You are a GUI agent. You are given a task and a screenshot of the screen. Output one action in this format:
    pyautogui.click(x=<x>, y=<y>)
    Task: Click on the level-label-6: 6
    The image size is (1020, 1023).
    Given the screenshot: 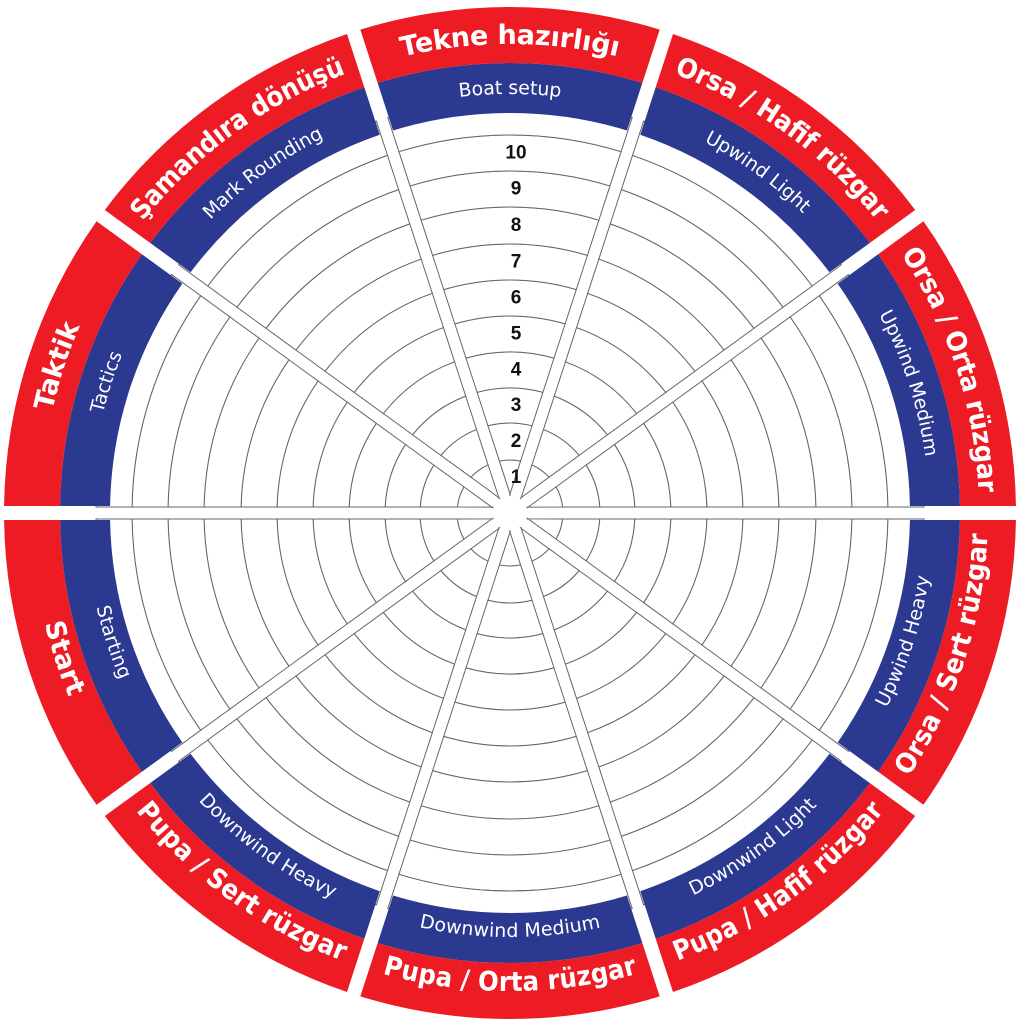 What is the action you would take?
    pyautogui.click(x=516, y=298)
    